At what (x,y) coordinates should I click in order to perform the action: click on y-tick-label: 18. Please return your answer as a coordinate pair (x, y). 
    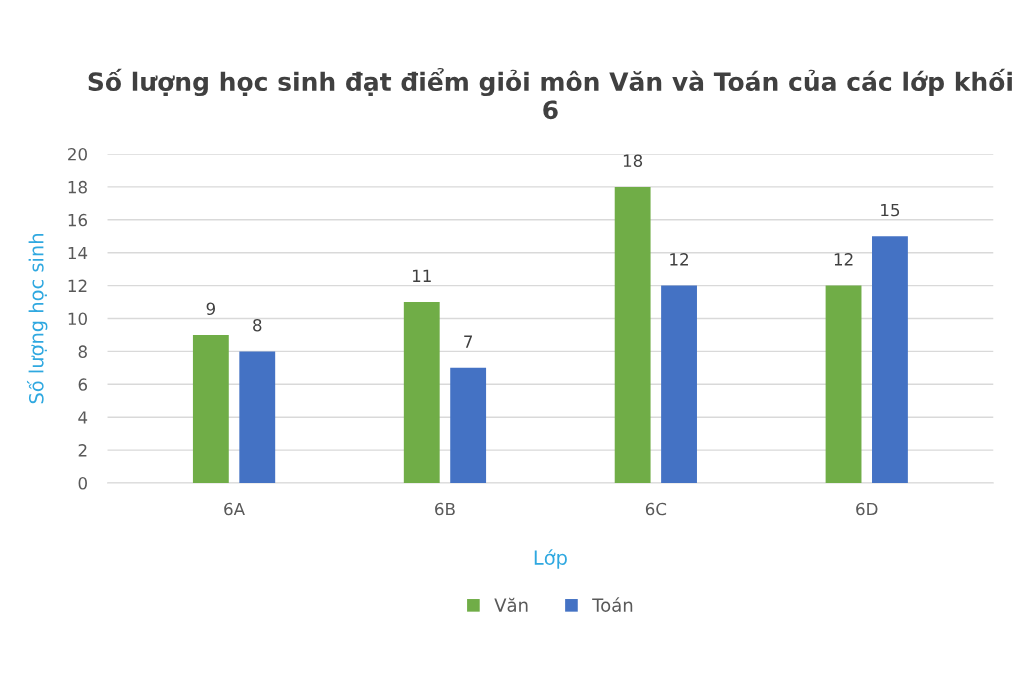
    Looking at the image, I should click on (77, 187).